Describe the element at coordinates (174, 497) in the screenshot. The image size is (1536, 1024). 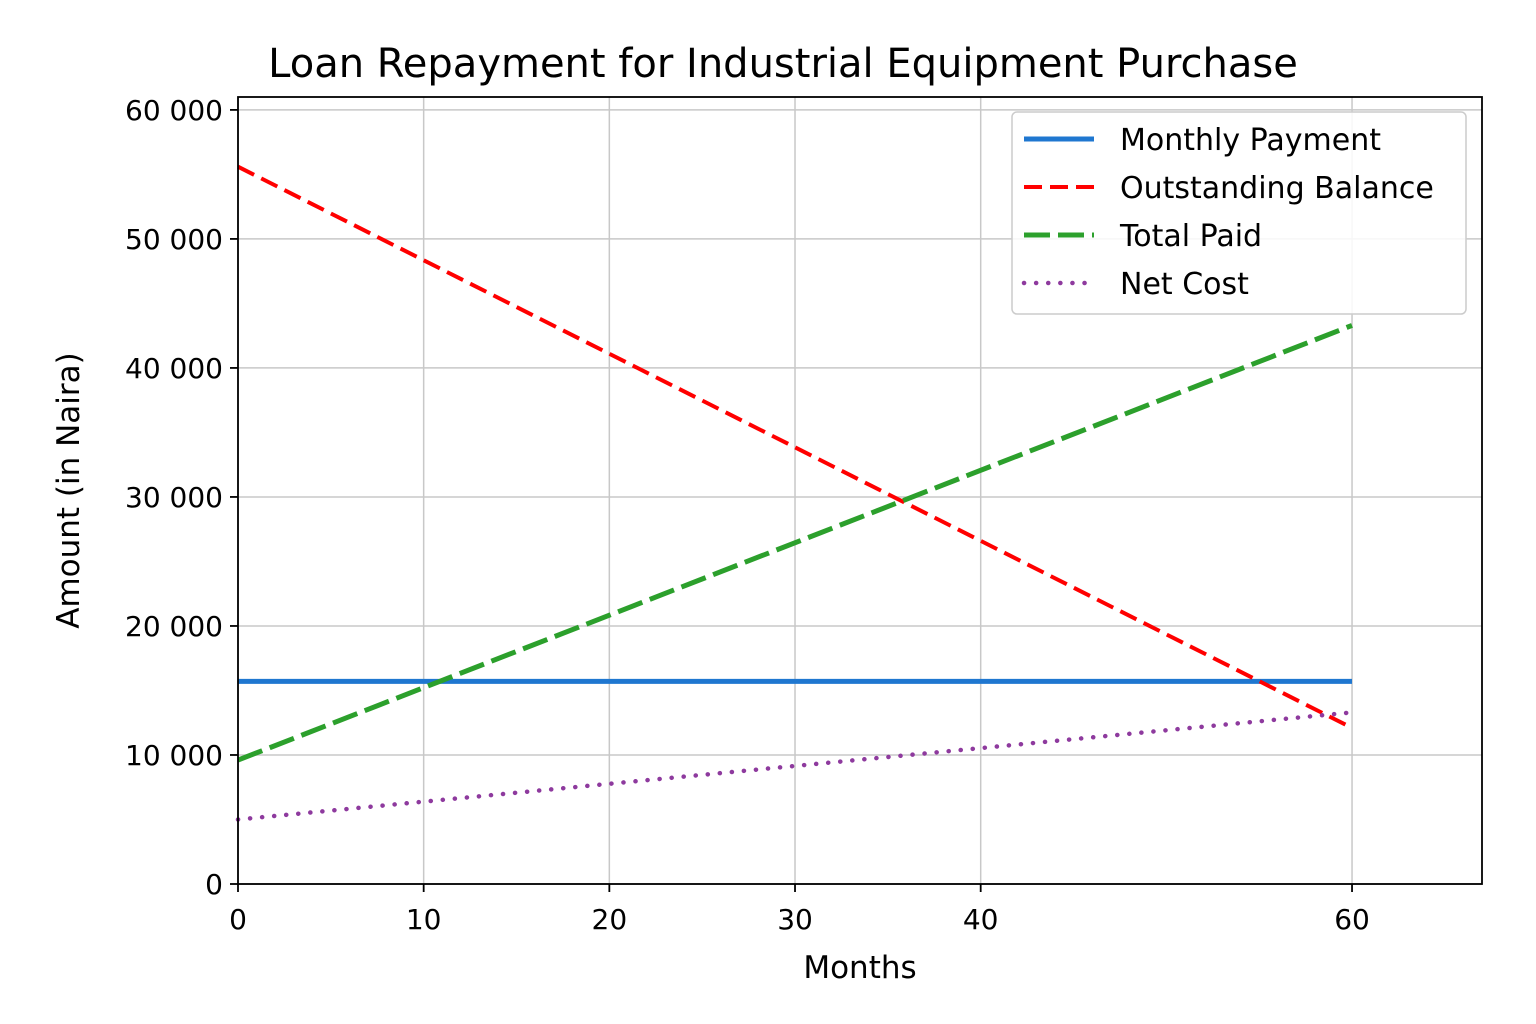
I see `y-tick-label: 30 000` at that location.